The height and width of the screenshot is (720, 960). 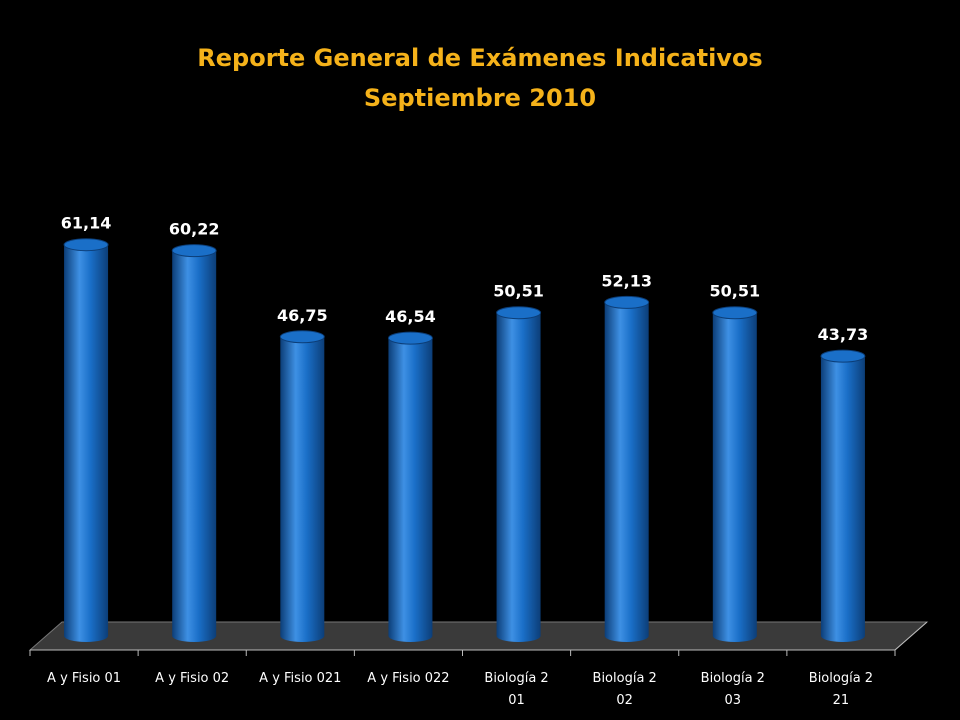 I want to click on data-label: 46,54, so click(x=410, y=316).